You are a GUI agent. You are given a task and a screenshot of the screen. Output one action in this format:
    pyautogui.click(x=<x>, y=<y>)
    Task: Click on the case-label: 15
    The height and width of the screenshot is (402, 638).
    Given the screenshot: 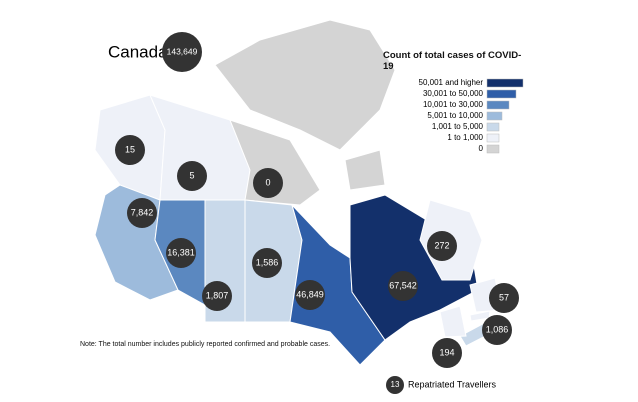 What is the action you would take?
    pyautogui.click(x=130, y=149)
    